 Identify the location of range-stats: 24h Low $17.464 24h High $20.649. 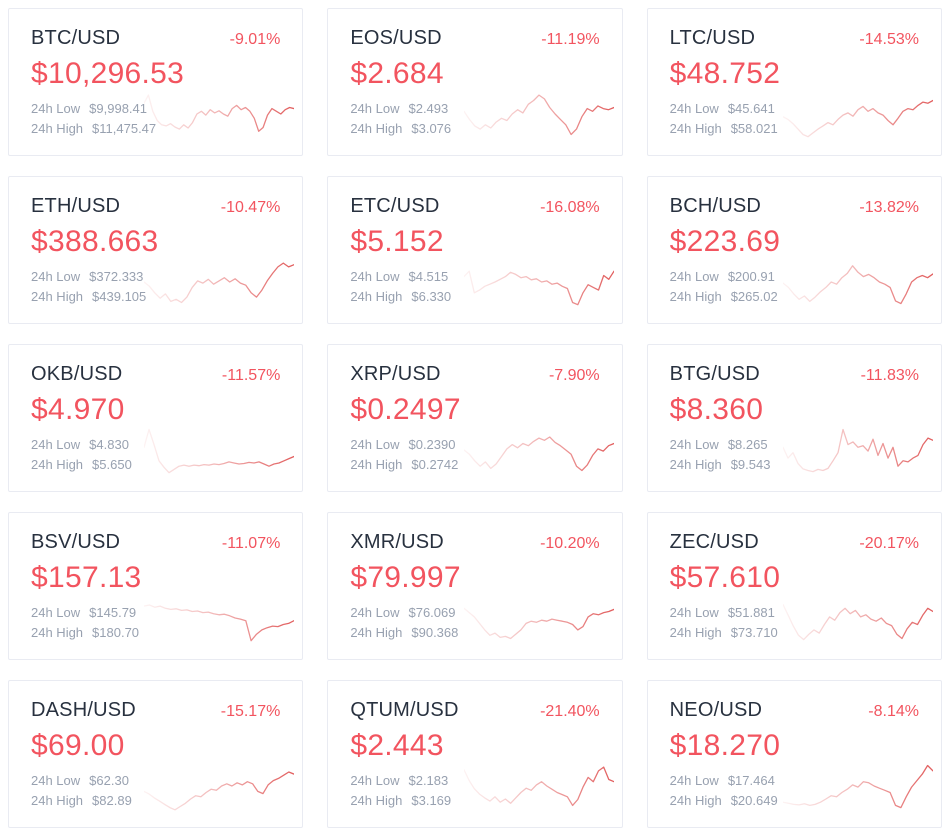
(724, 791).